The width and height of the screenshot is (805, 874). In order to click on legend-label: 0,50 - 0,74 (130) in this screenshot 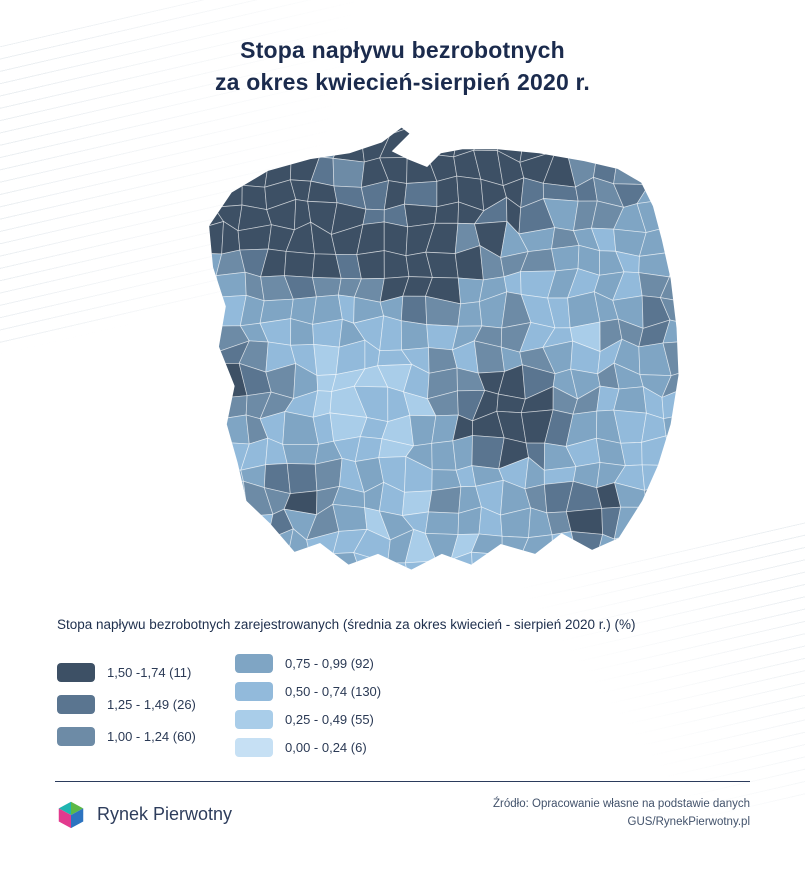, I will do `click(333, 691)`.